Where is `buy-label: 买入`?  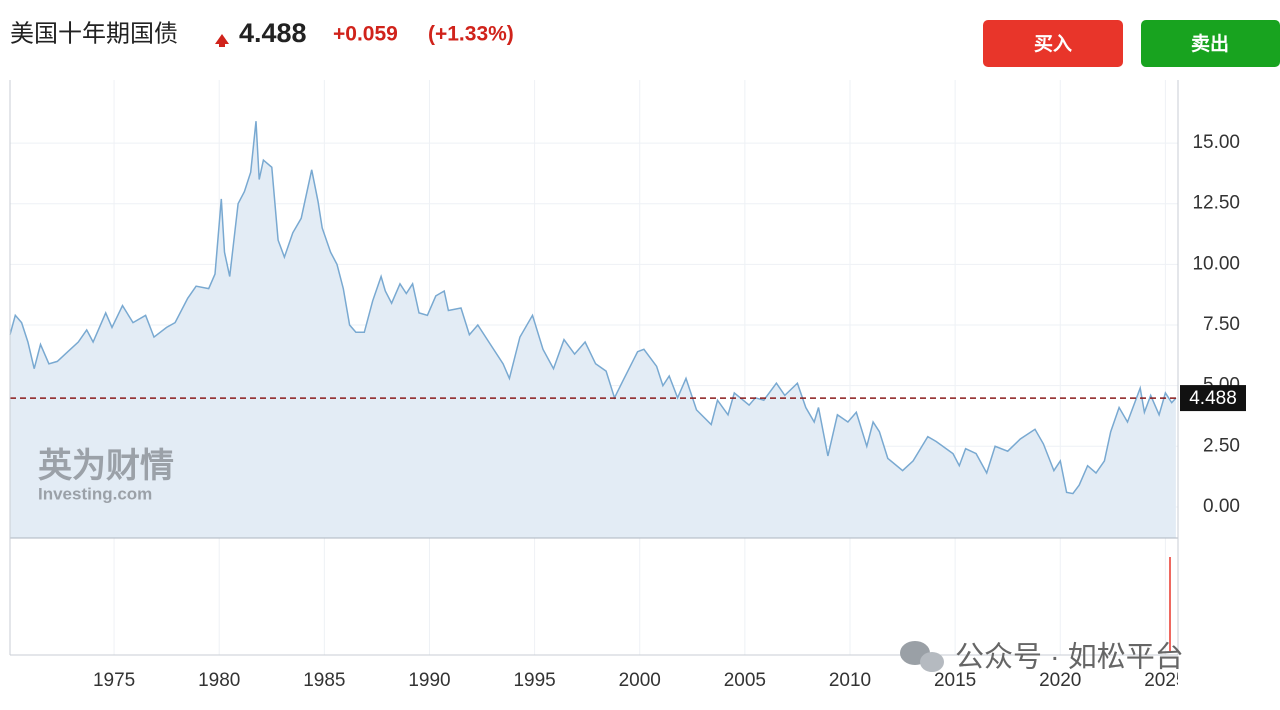
buy-label: 买入 is located at coordinates (1053, 44).